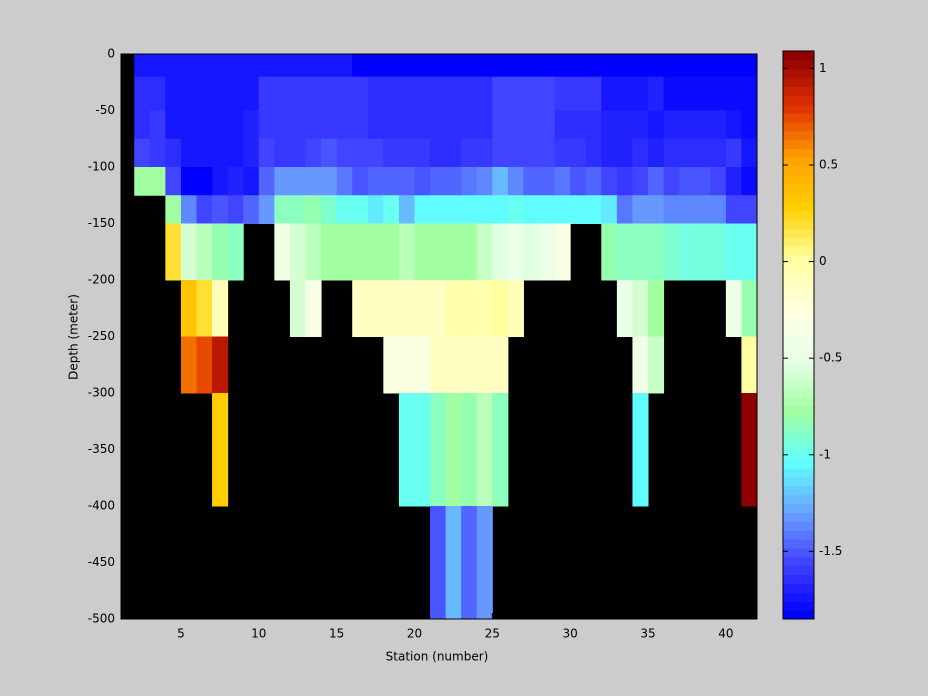 This screenshot has height=696, width=928. What do you see at coordinates (825, 454) in the screenshot?
I see `colorbar-tick-label: -1` at bounding box center [825, 454].